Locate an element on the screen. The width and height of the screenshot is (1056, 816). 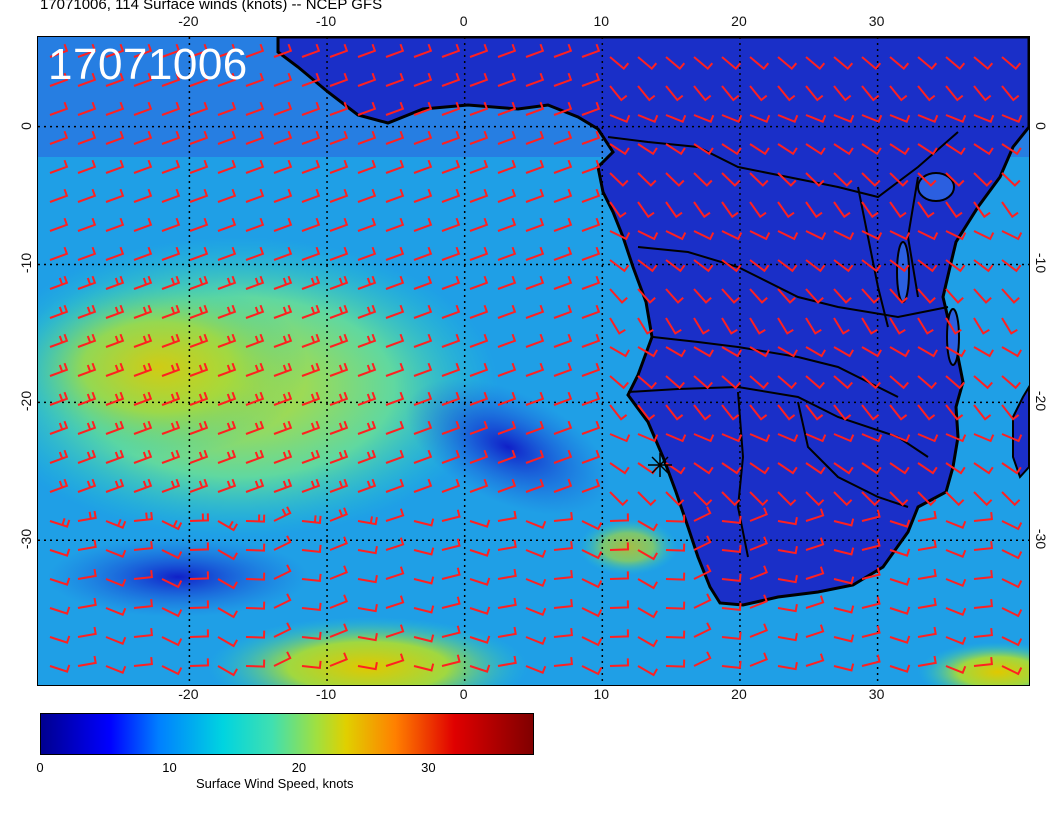
madagascar is located at coordinates (1020, 432).